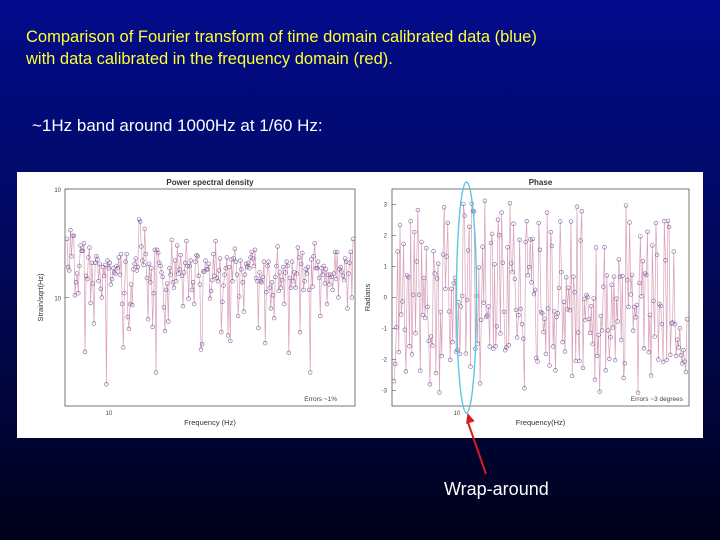 The width and height of the screenshot is (720, 540). What do you see at coordinates (210, 422) in the screenshot?
I see `psd-x-axis-label: Frequency (Hz)` at bounding box center [210, 422].